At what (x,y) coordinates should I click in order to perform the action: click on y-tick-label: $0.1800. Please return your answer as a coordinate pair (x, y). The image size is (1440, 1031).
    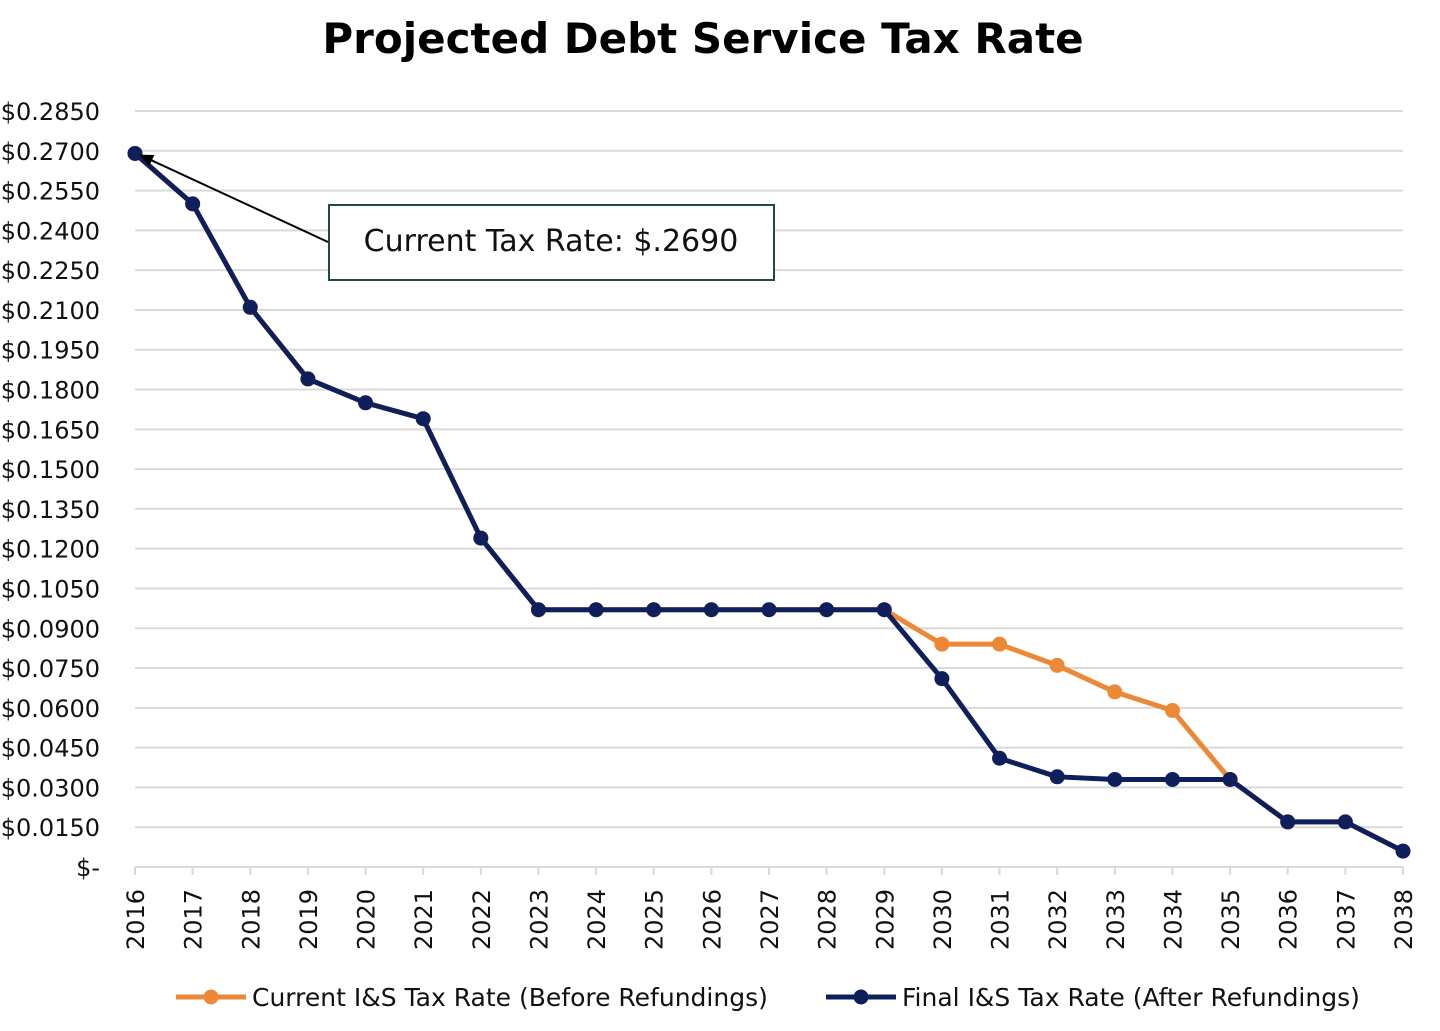
    Looking at the image, I should click on (50, 391).